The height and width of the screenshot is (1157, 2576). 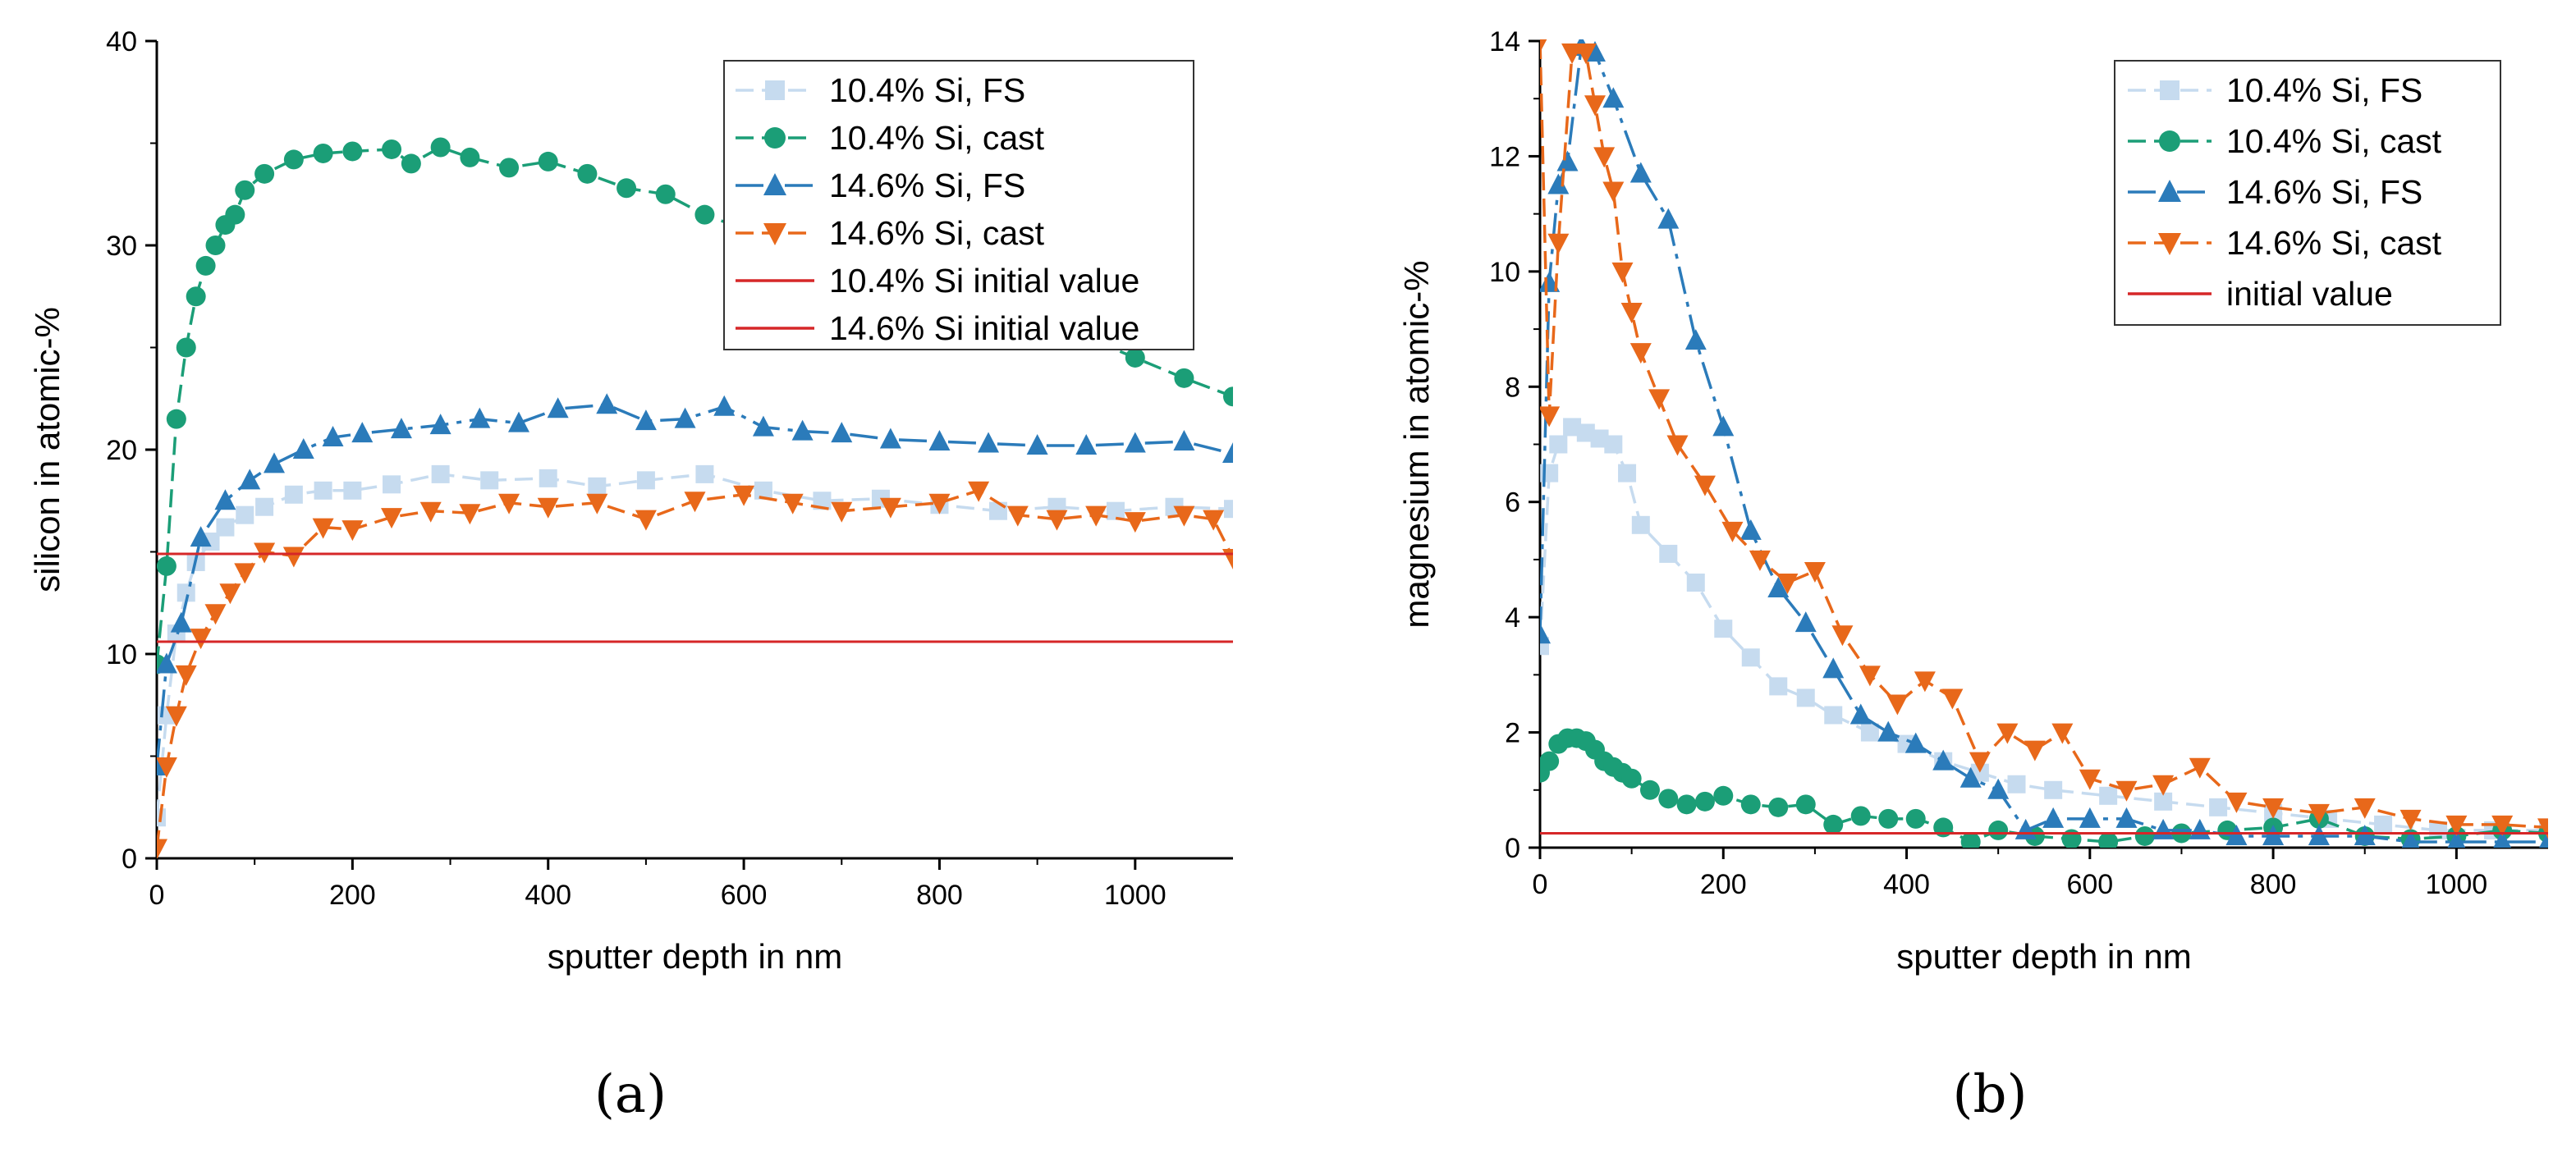 What do you see at coordinates (2044, 628) in the screenshot?
I see `series-line` at bounding box center [2044, 628].